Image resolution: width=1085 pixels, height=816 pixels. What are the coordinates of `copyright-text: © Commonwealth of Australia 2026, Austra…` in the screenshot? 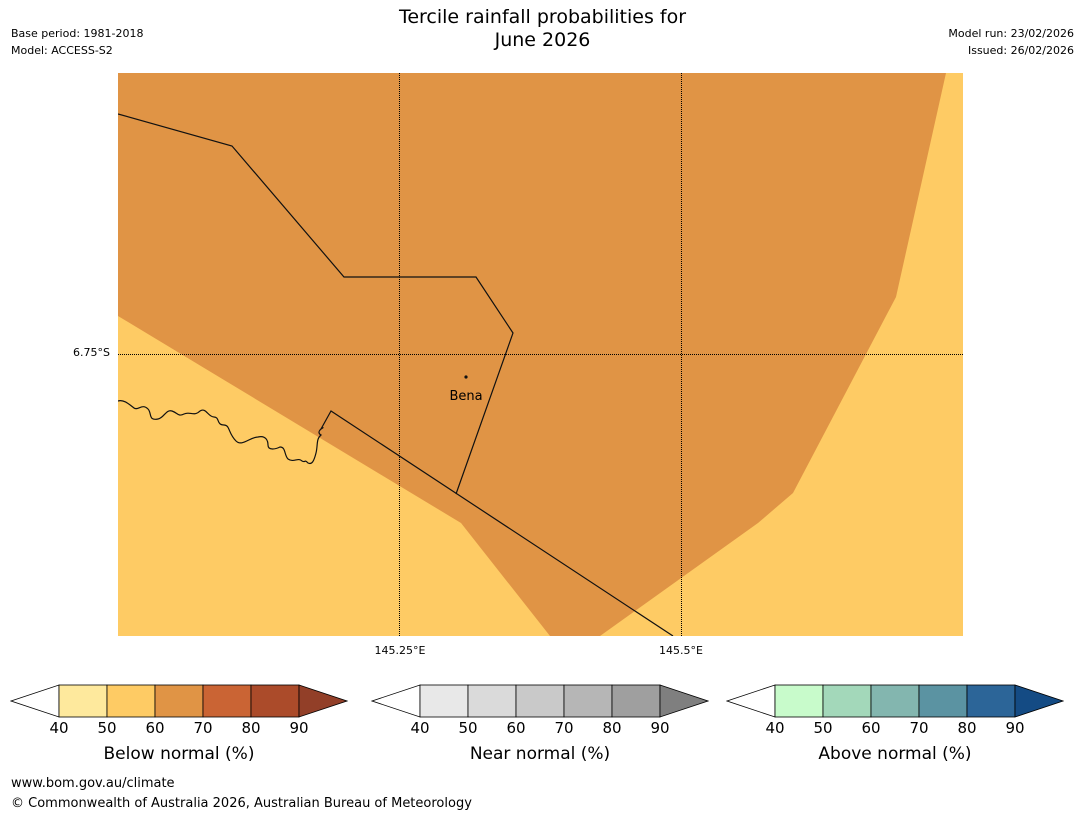 It's located at (241, 803).